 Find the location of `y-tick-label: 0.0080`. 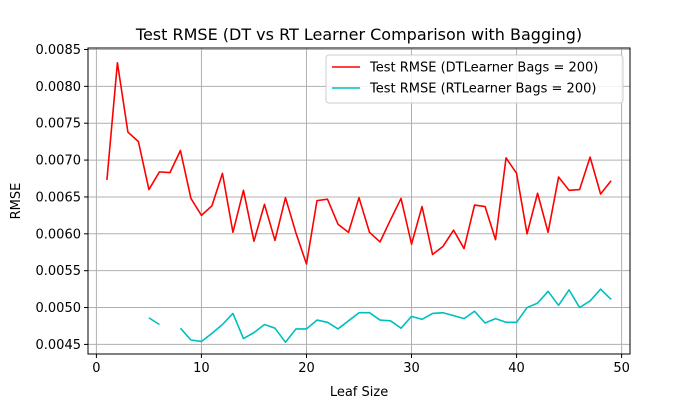

y-tick-label: 0.0080 is located at coordinates (59, 87).